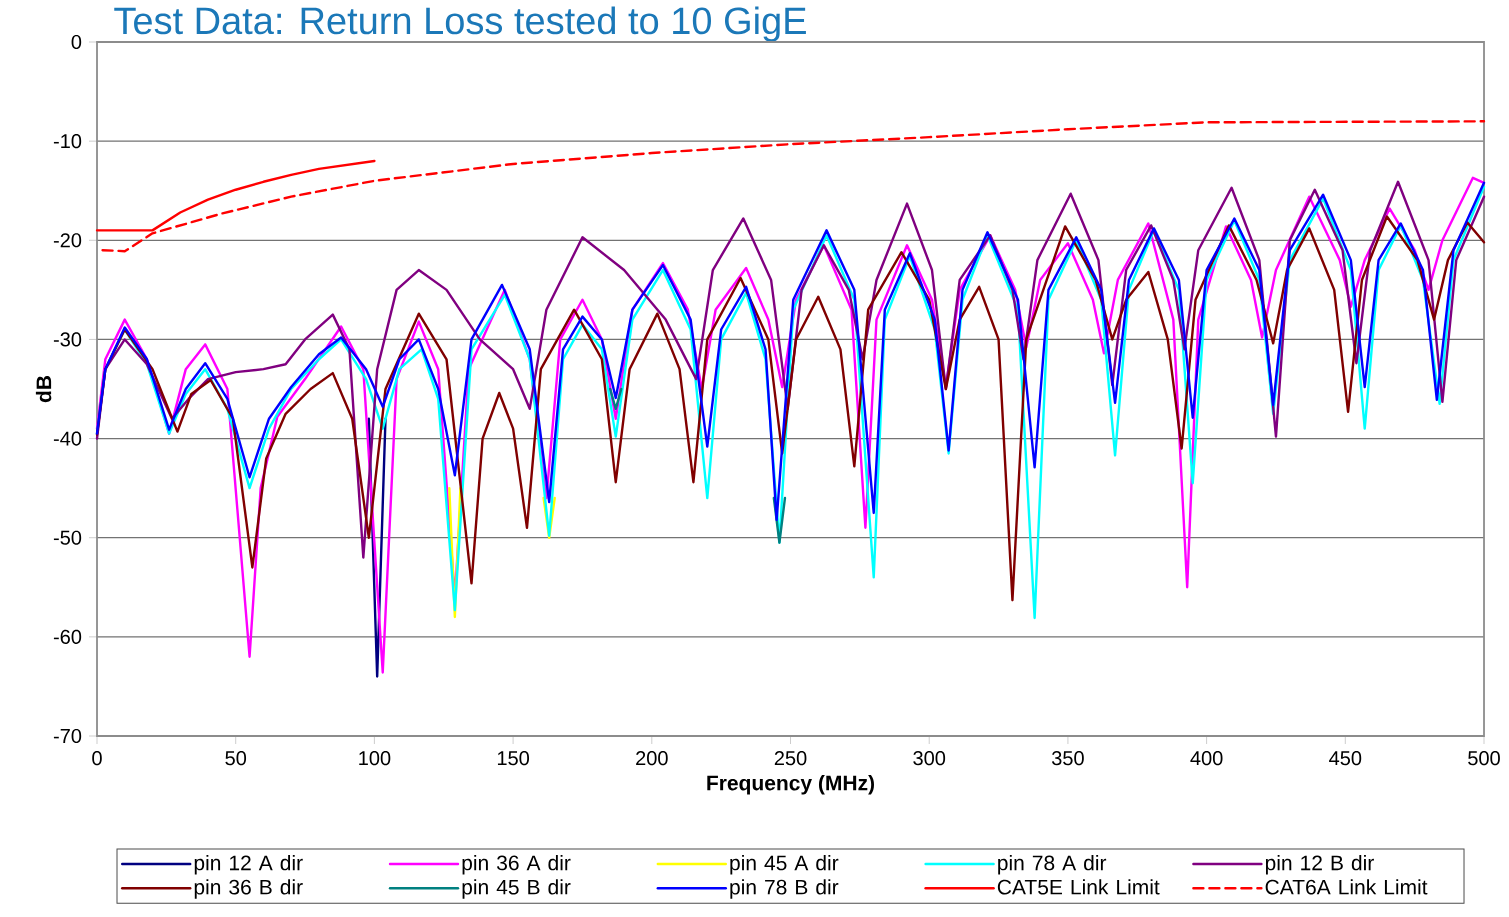  I want to click on x-tick-label: 250, so click(790, 758).